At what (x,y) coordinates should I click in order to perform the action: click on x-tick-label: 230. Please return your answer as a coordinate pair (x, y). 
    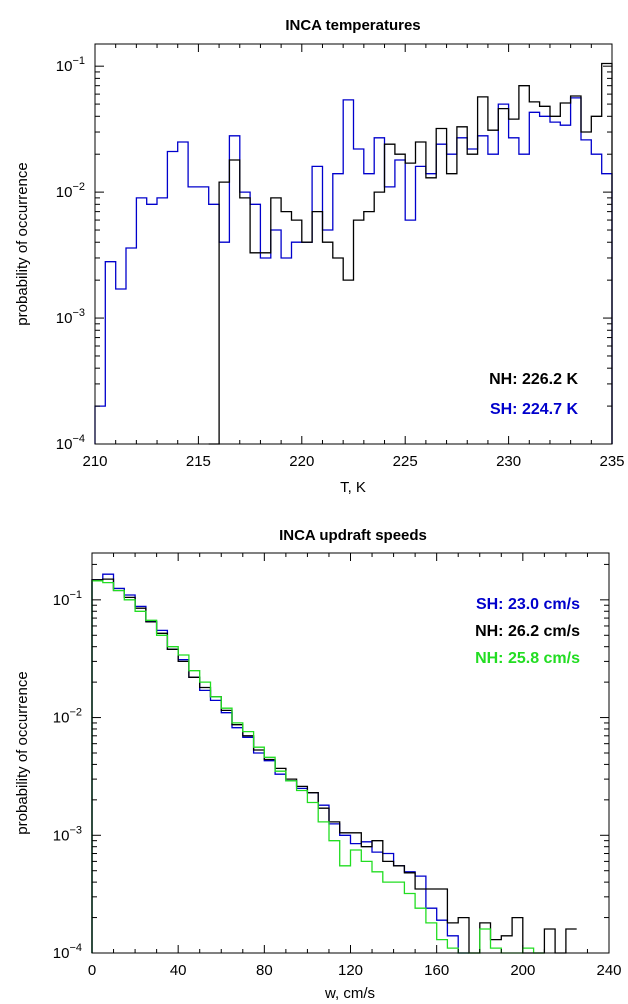
    Looking at the image, I should click on (508, 461).